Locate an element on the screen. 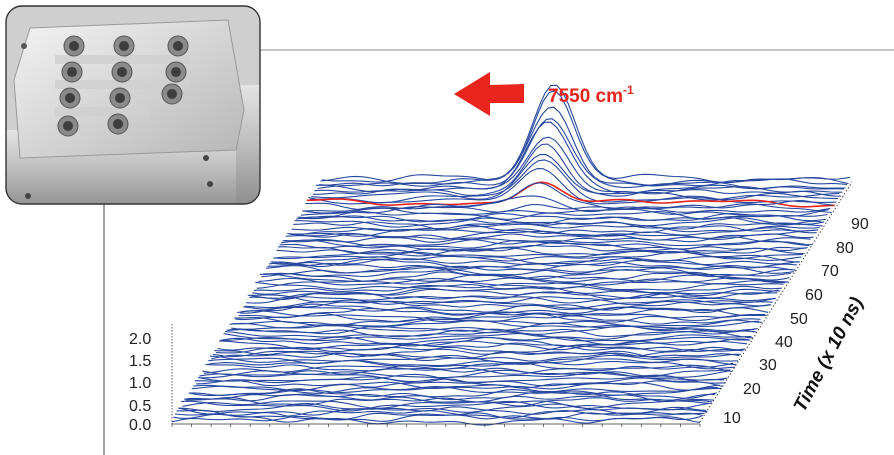 The height and width of the screenshot is (455, 894). time-tick-label: 80 is located at coordinates (845, 248).